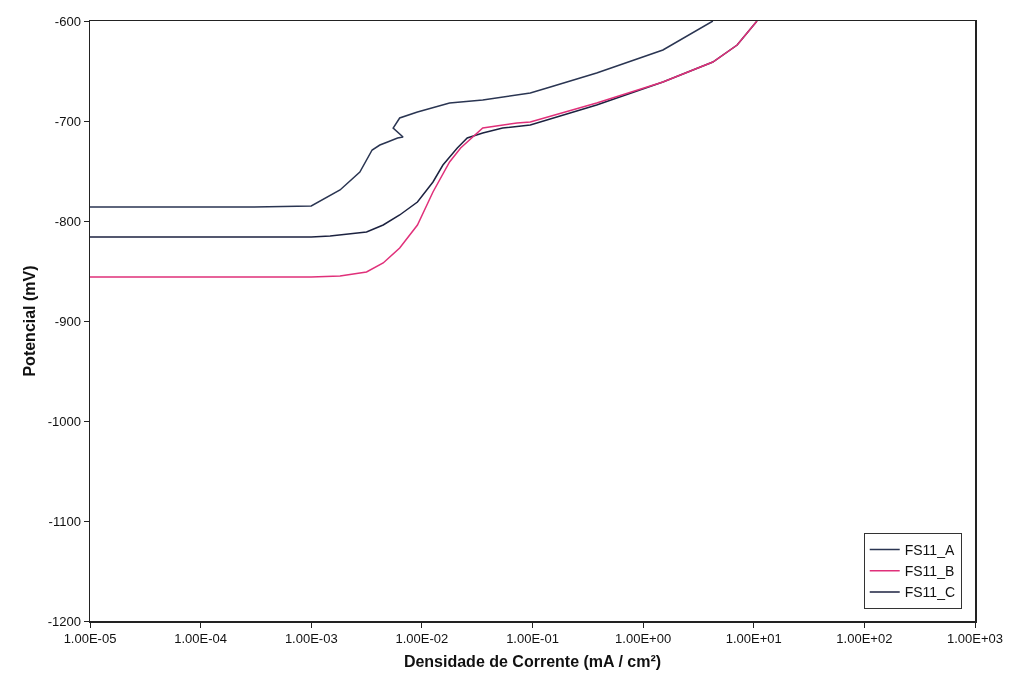 This screenshot has width=1012, height=684. Describe the element at coordinates (422, 639) in the screenshot. I see `x-tick-label: 1.00E-02` at that location.